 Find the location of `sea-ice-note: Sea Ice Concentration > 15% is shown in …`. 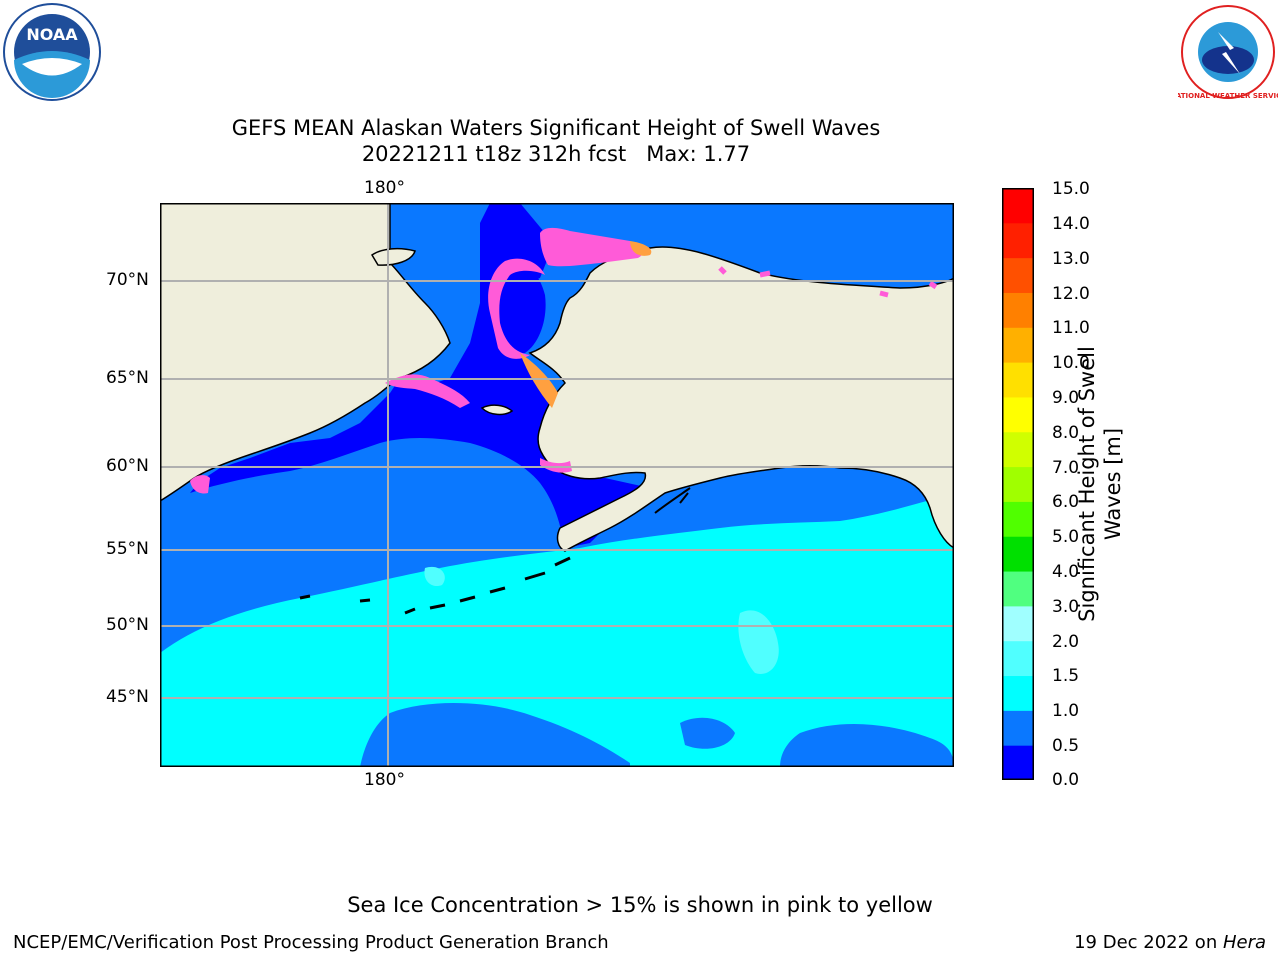

sea-ice-note: Sea Ice Concentration > 15% is shown in … is located at coordinates (640, 905).